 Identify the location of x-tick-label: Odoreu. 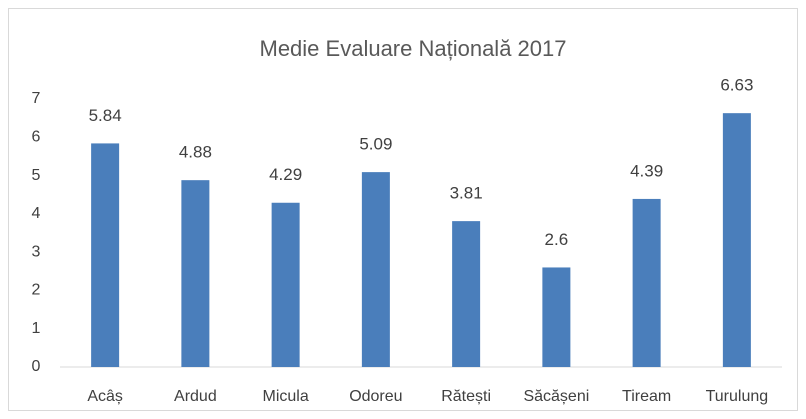
(375, 396).